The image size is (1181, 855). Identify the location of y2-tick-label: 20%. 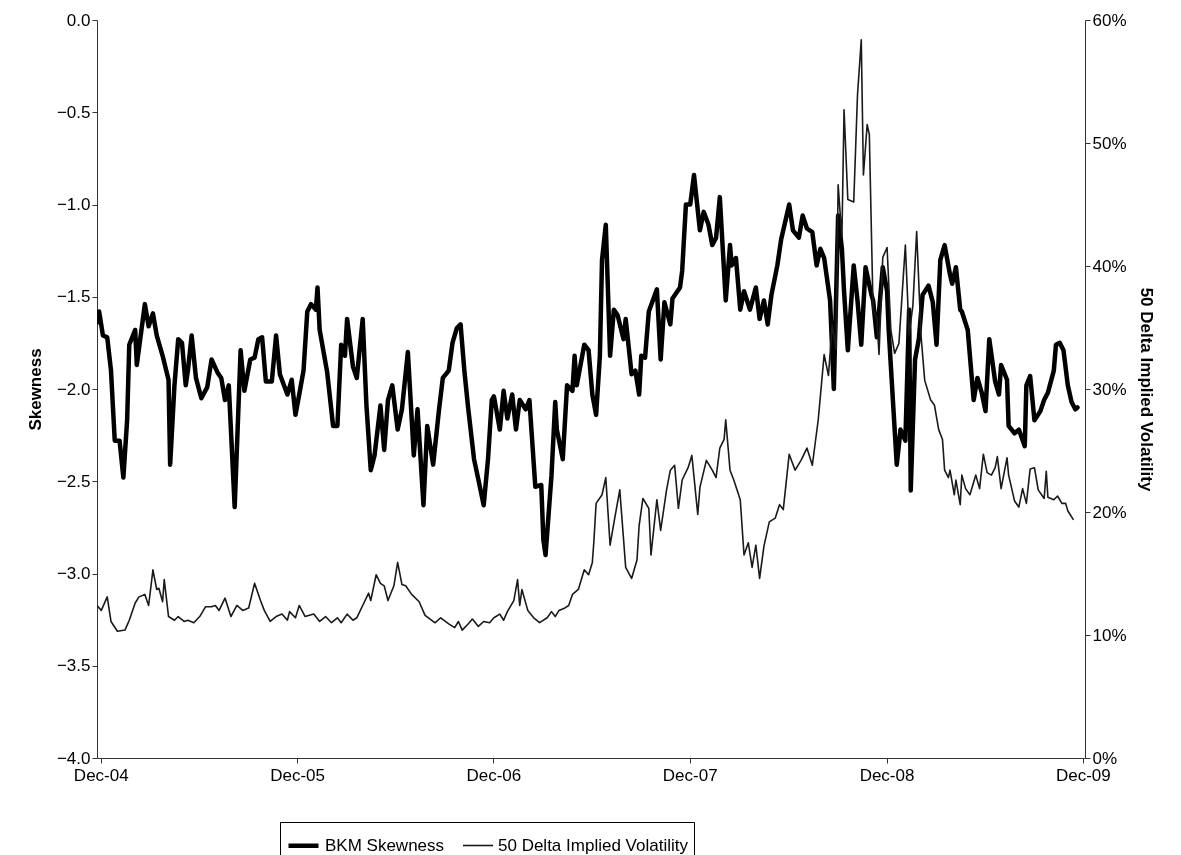
(1109, 512).